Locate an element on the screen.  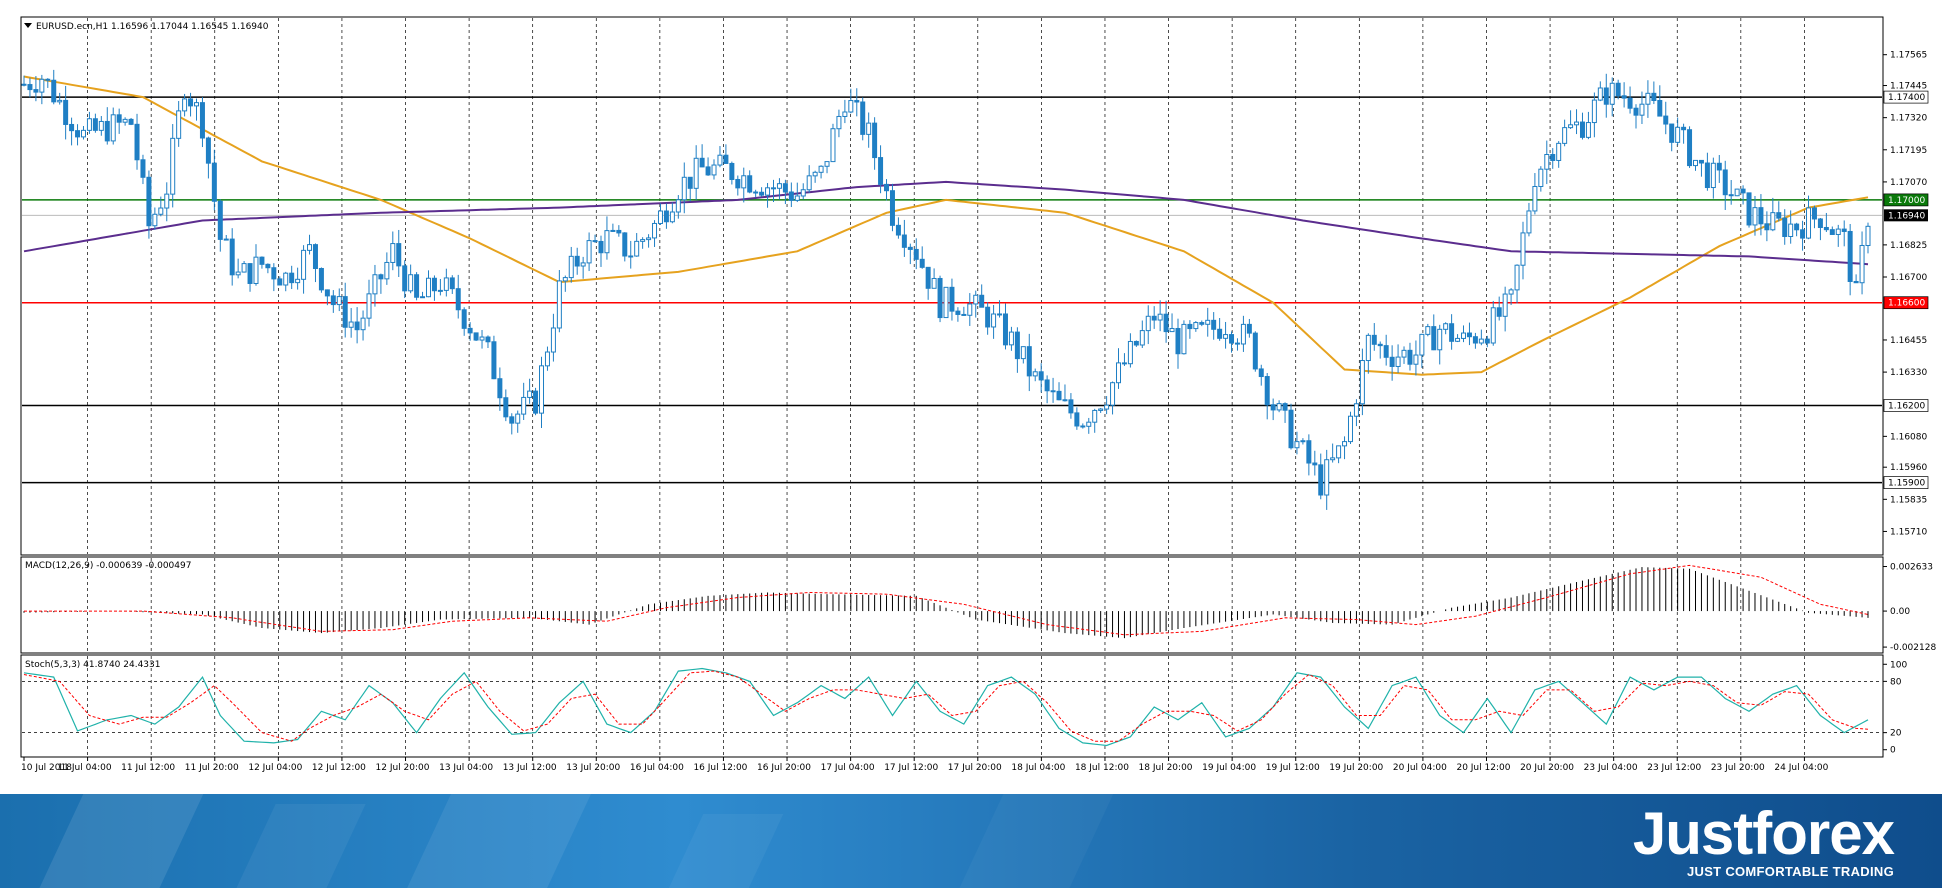
level-label: 1.17000 is located at coordinates (1906, 201).